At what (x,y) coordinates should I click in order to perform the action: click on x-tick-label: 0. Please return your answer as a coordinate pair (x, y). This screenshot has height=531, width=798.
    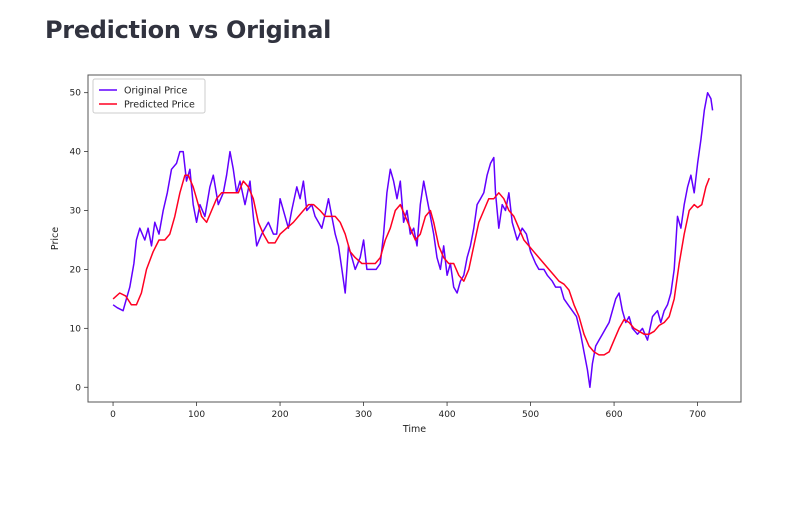
    Looking at the image, I should click on (113, 415).